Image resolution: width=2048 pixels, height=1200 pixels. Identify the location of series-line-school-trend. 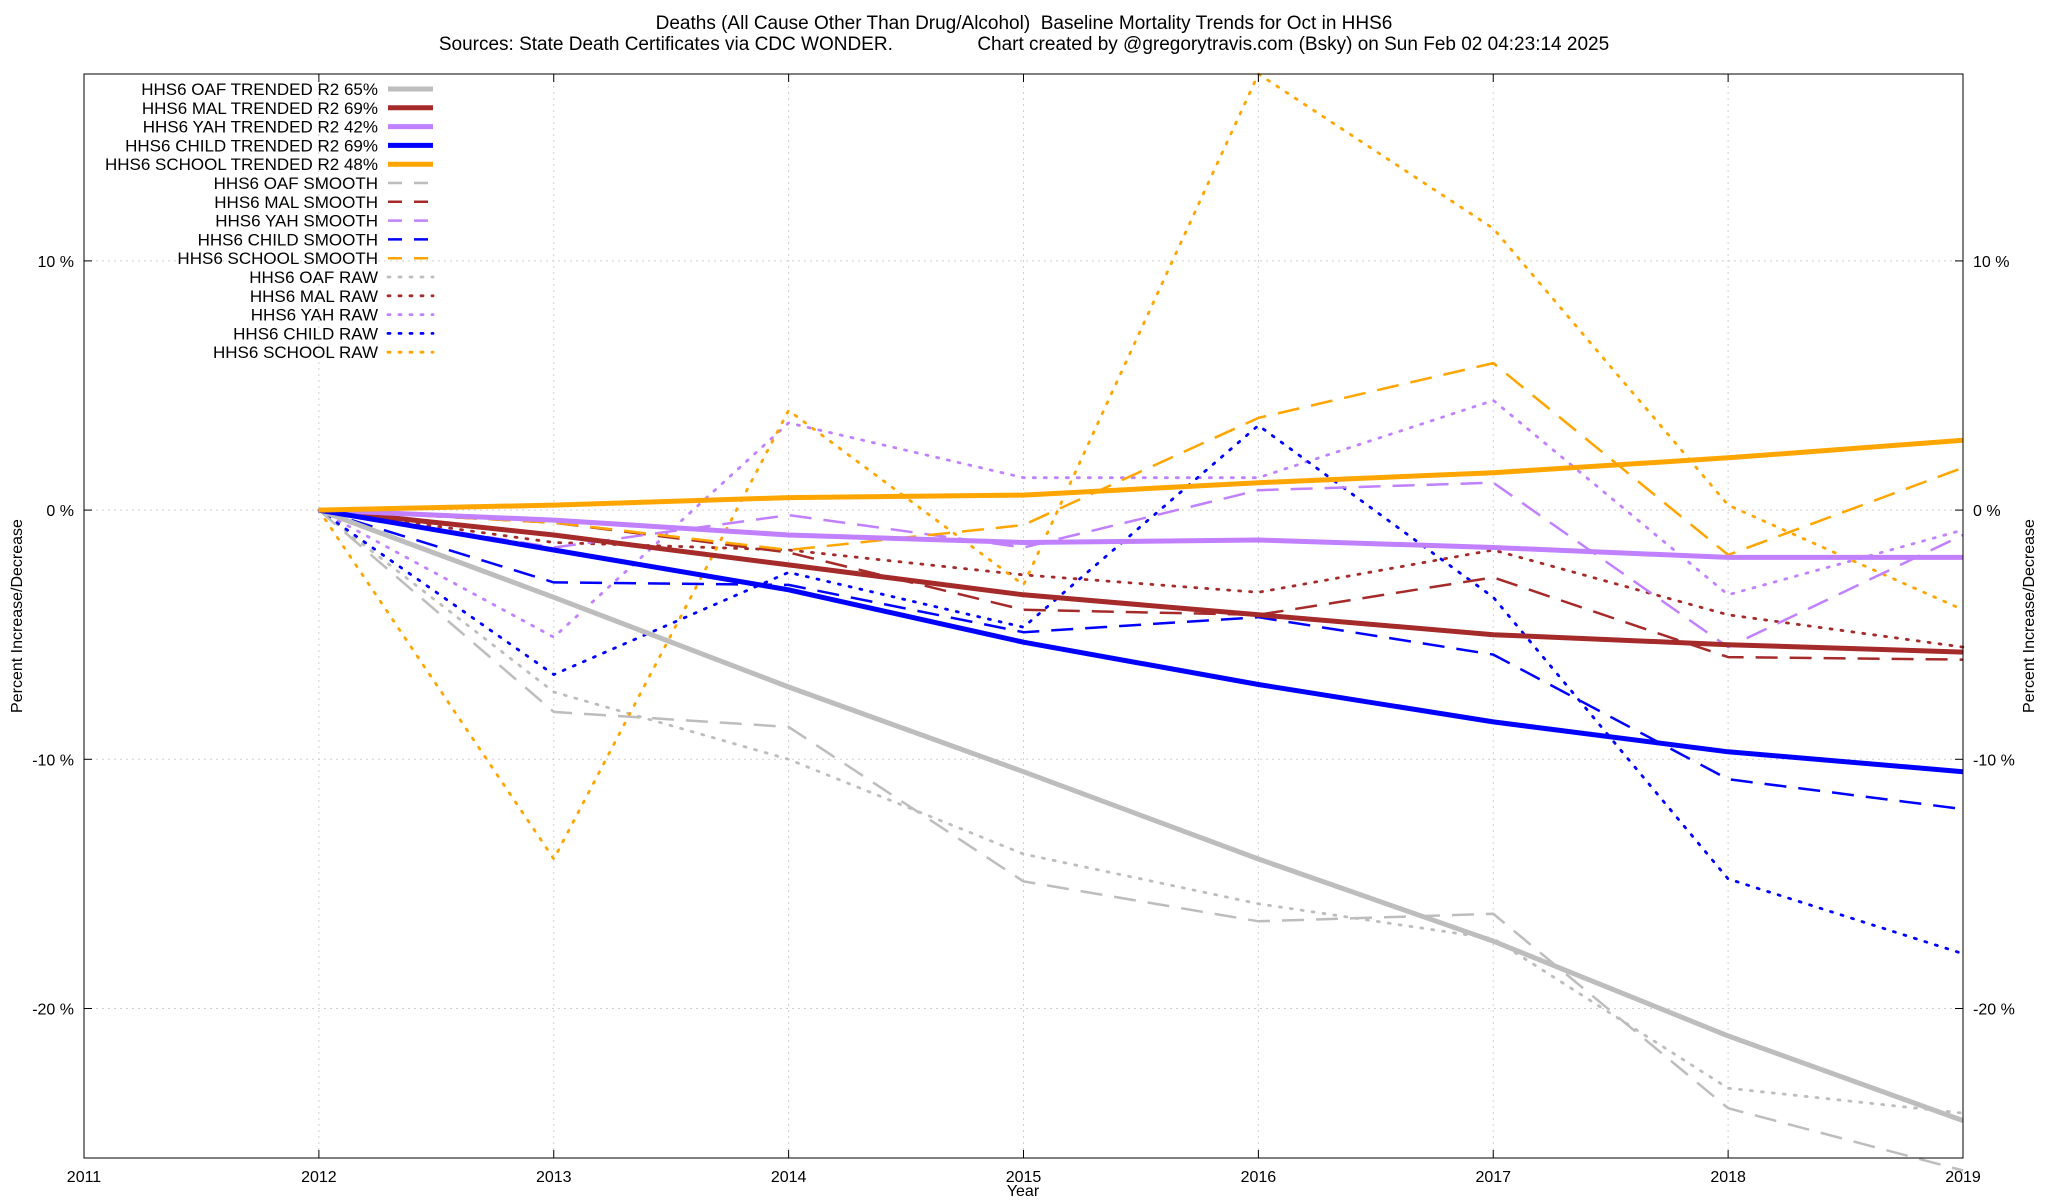
(1141, 475).